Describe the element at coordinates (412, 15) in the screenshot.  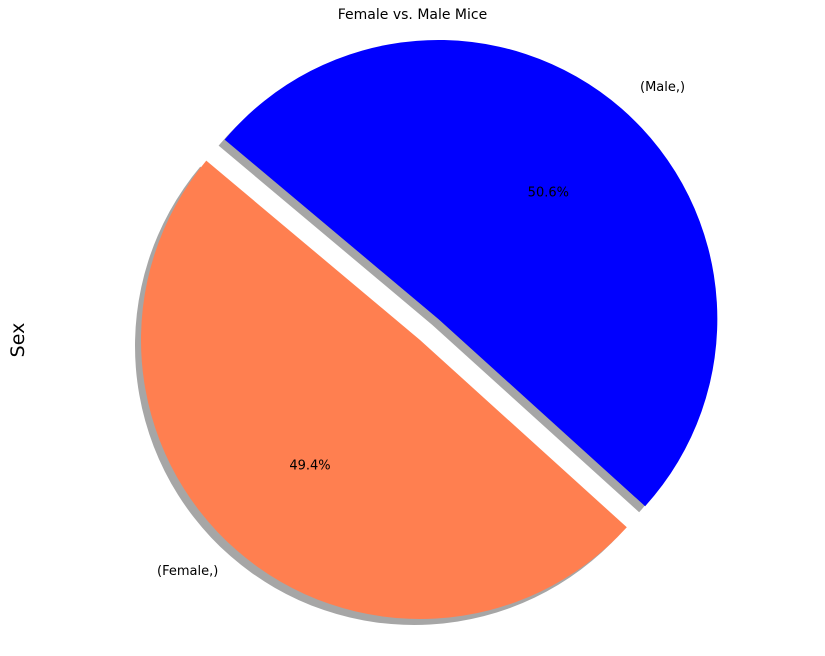
I see `chart-title: Female vs. Male Mice` at that location.